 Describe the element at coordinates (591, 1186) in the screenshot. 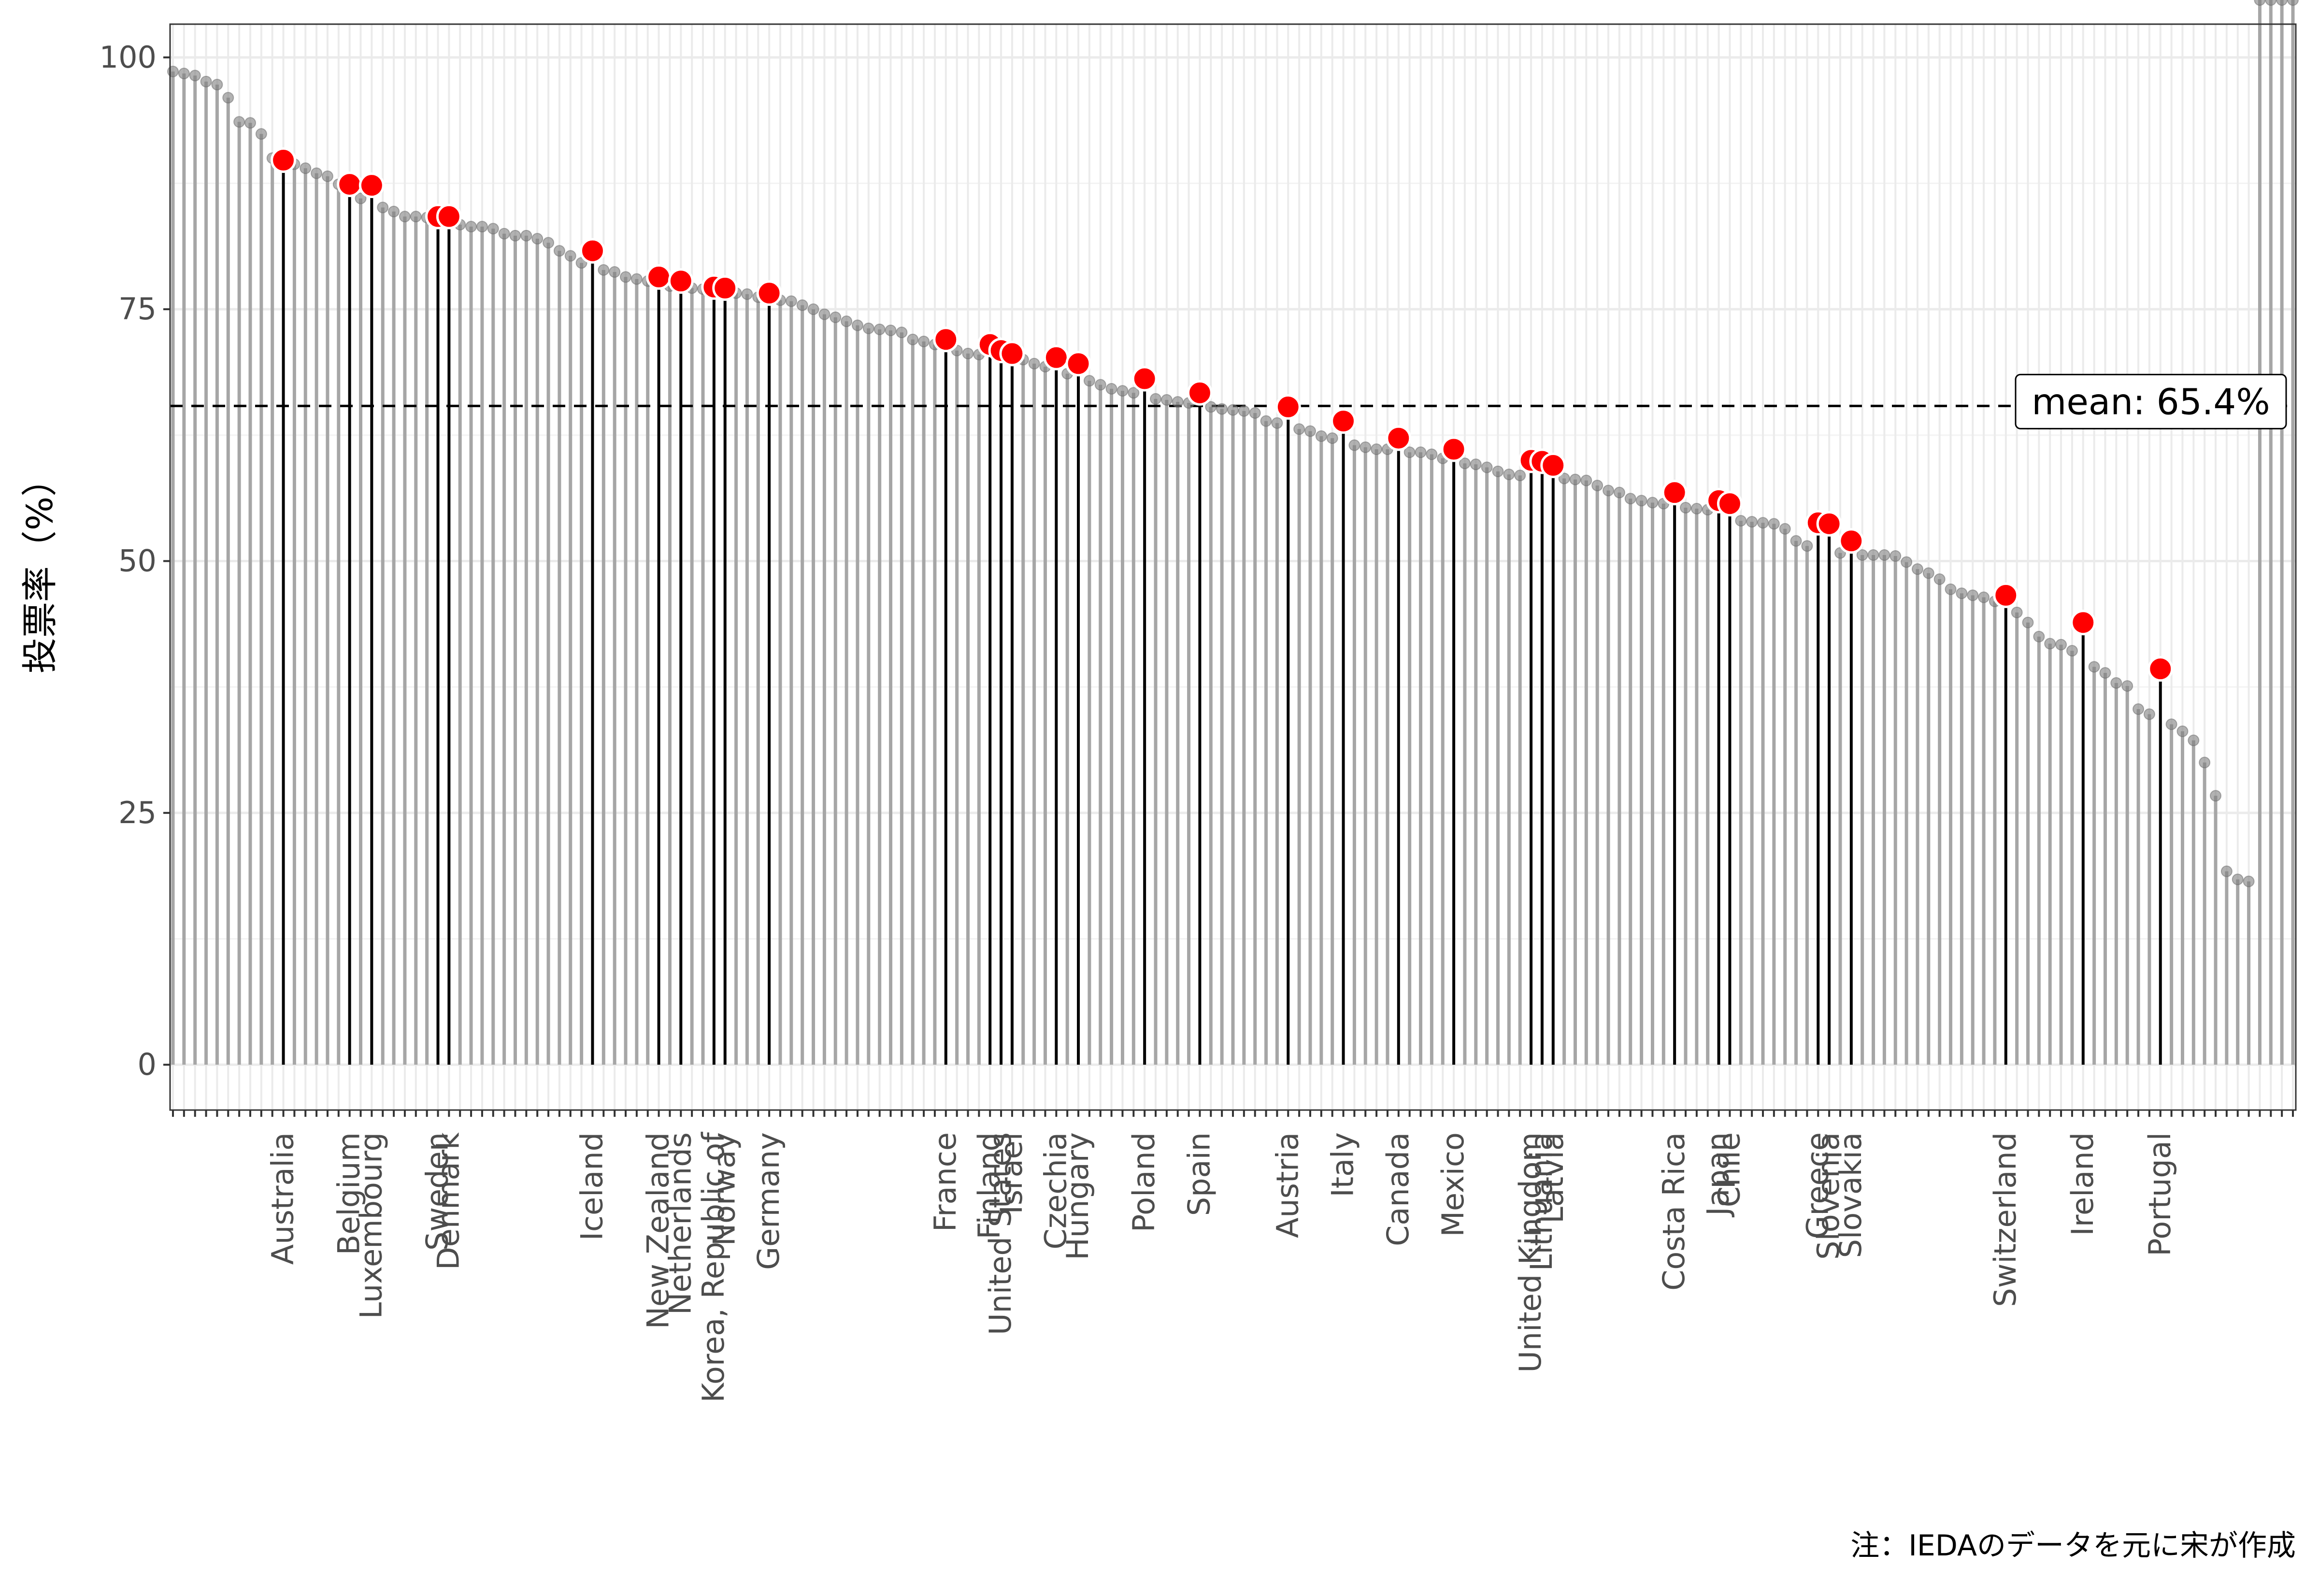

I see `country-label: Iceland` at that location.